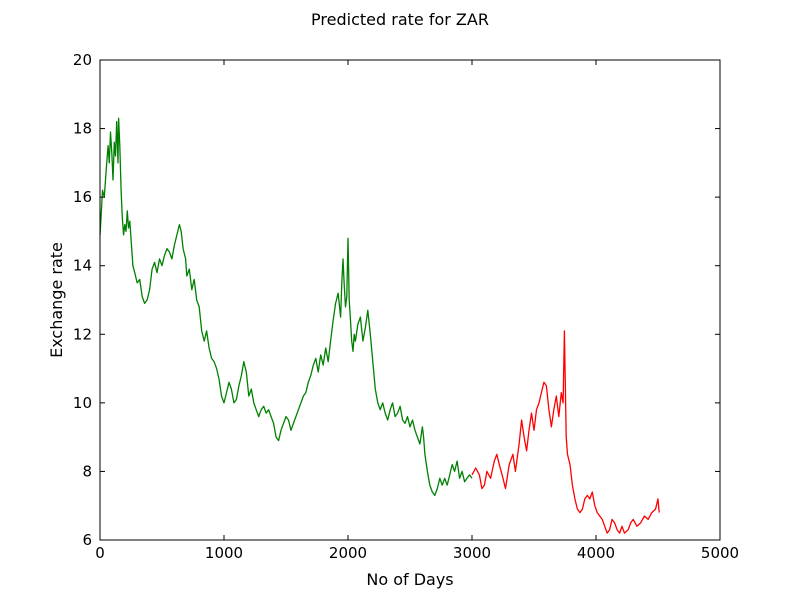 The width and height of the screenshot is (800, 600). What do you see at coordinates (82, 129) in the screenshot?
I see `y-tick-label: 18` at bounding box center [82, 129].